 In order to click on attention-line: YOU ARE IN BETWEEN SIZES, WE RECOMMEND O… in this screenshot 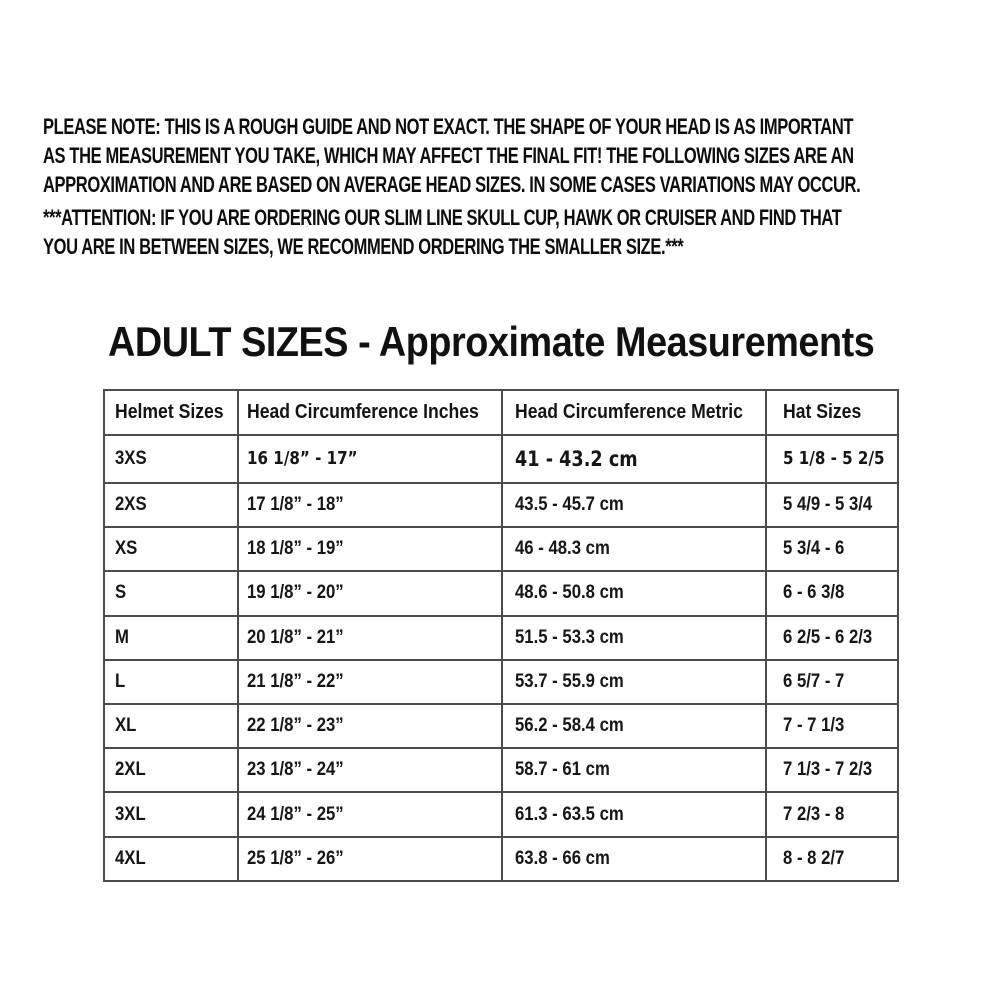, I will do `click(363, 246)`.